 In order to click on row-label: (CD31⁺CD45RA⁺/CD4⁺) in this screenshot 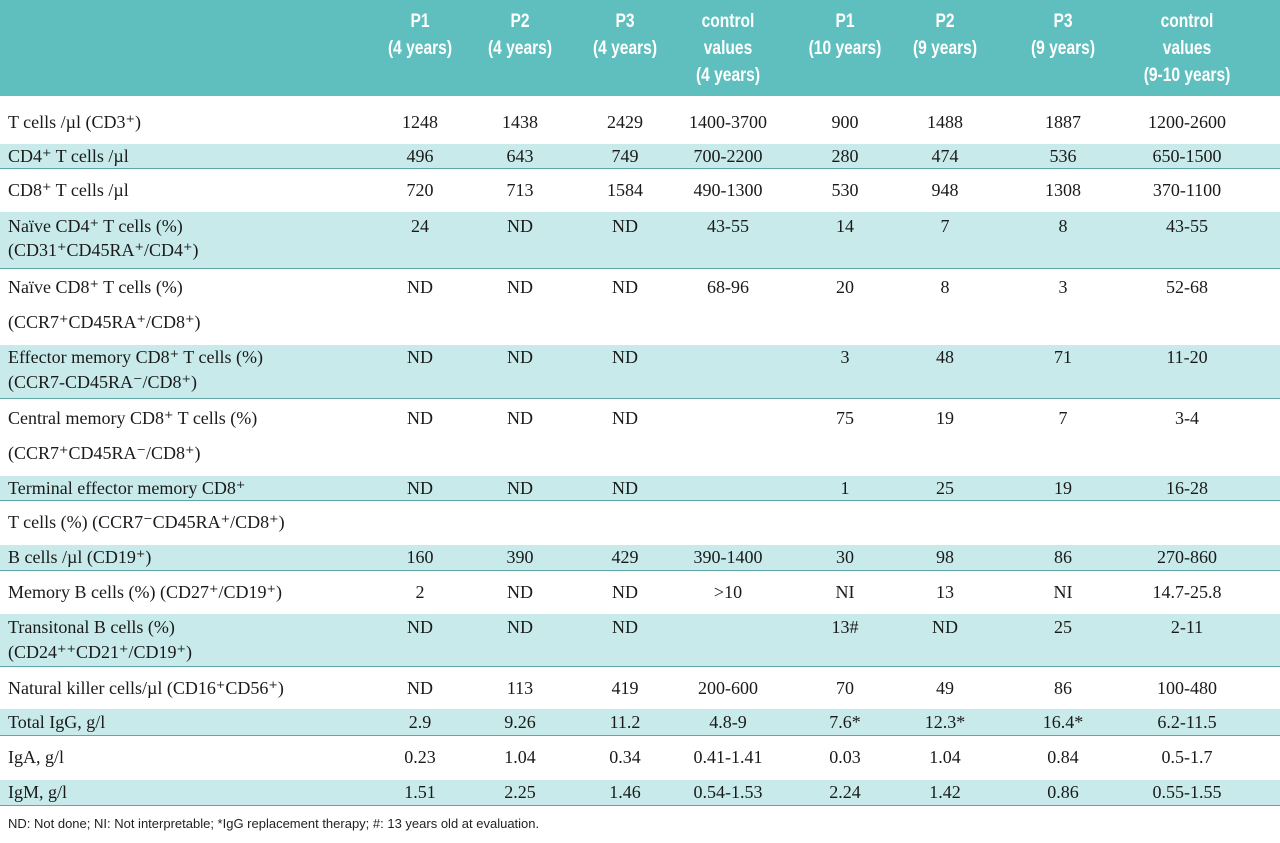, I will do `click(103, 250)`.